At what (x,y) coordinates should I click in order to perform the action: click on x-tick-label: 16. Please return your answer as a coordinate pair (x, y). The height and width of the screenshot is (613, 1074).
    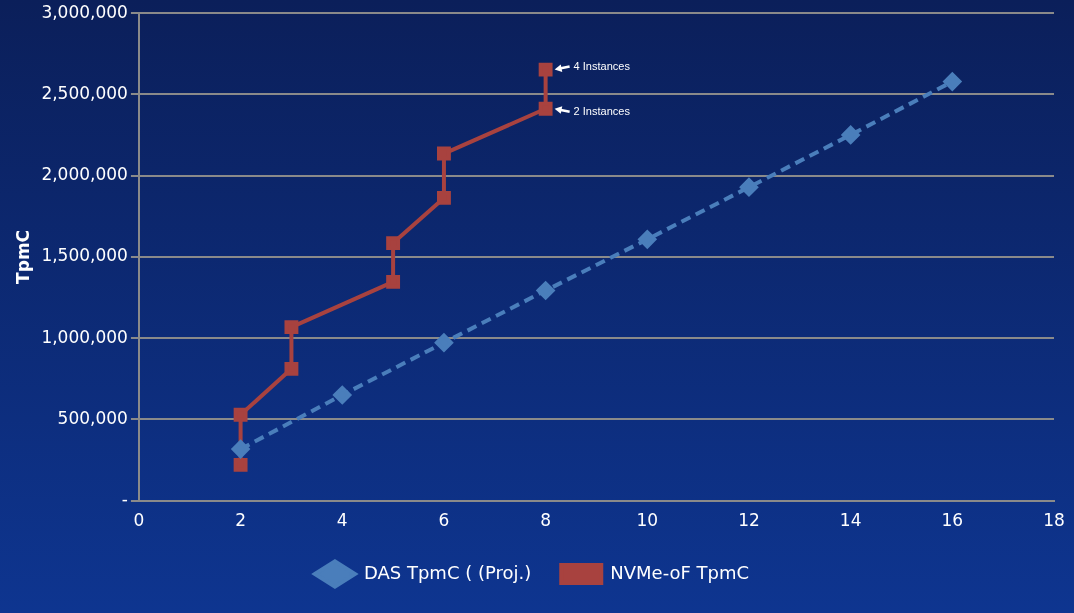
    Looking at the image, I should click on (952, 520).